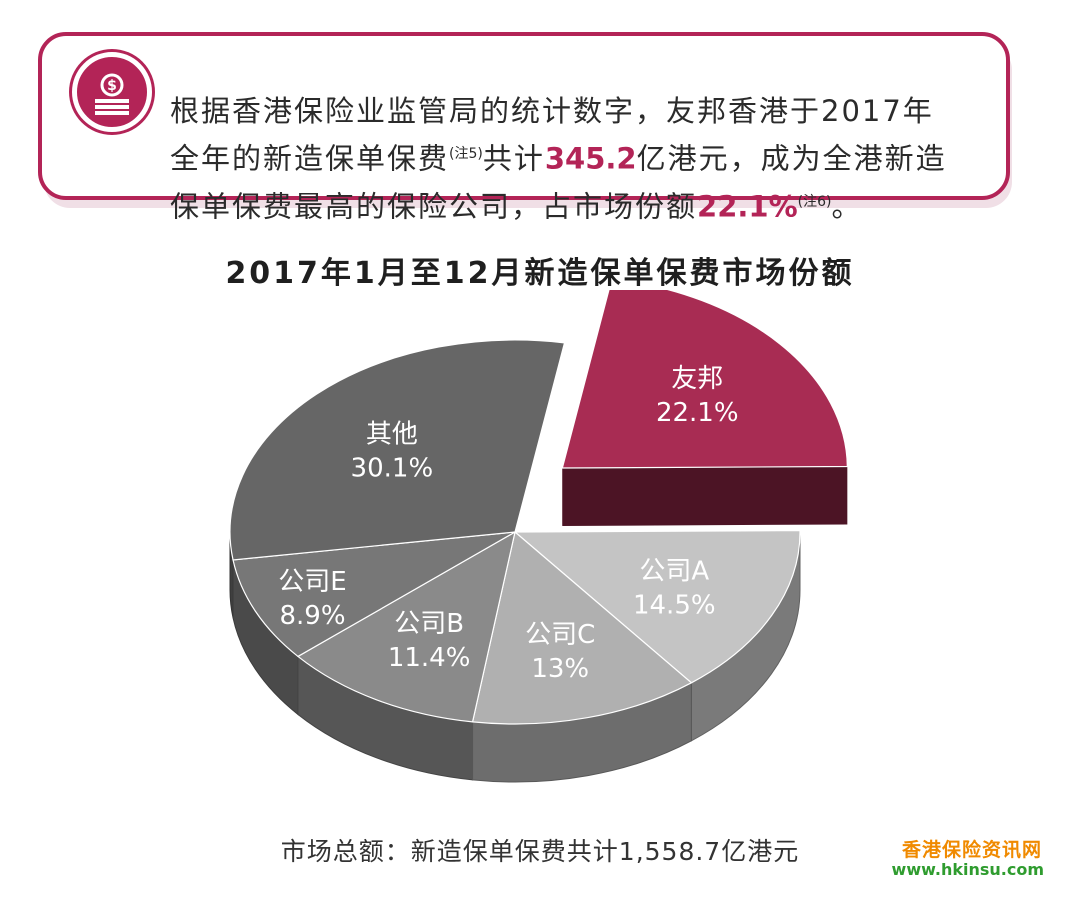 The image size is (1080, 897). Describe the element at coordinates (590, 158) in the screenshot. I see `premium-amount: 345.2` at that location.